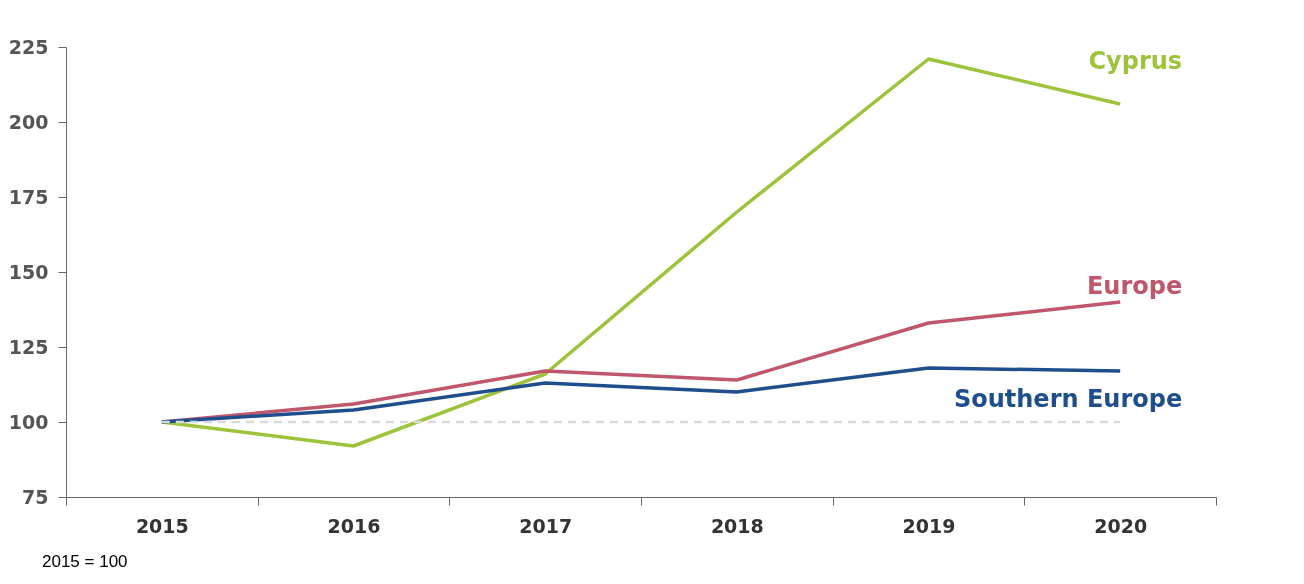 This screenshot has width=1304, height=584. What do you see at coordinates (28, 346) in the screenshot?
I see `y-tick-label: 125` at bounding box center [28, 346].